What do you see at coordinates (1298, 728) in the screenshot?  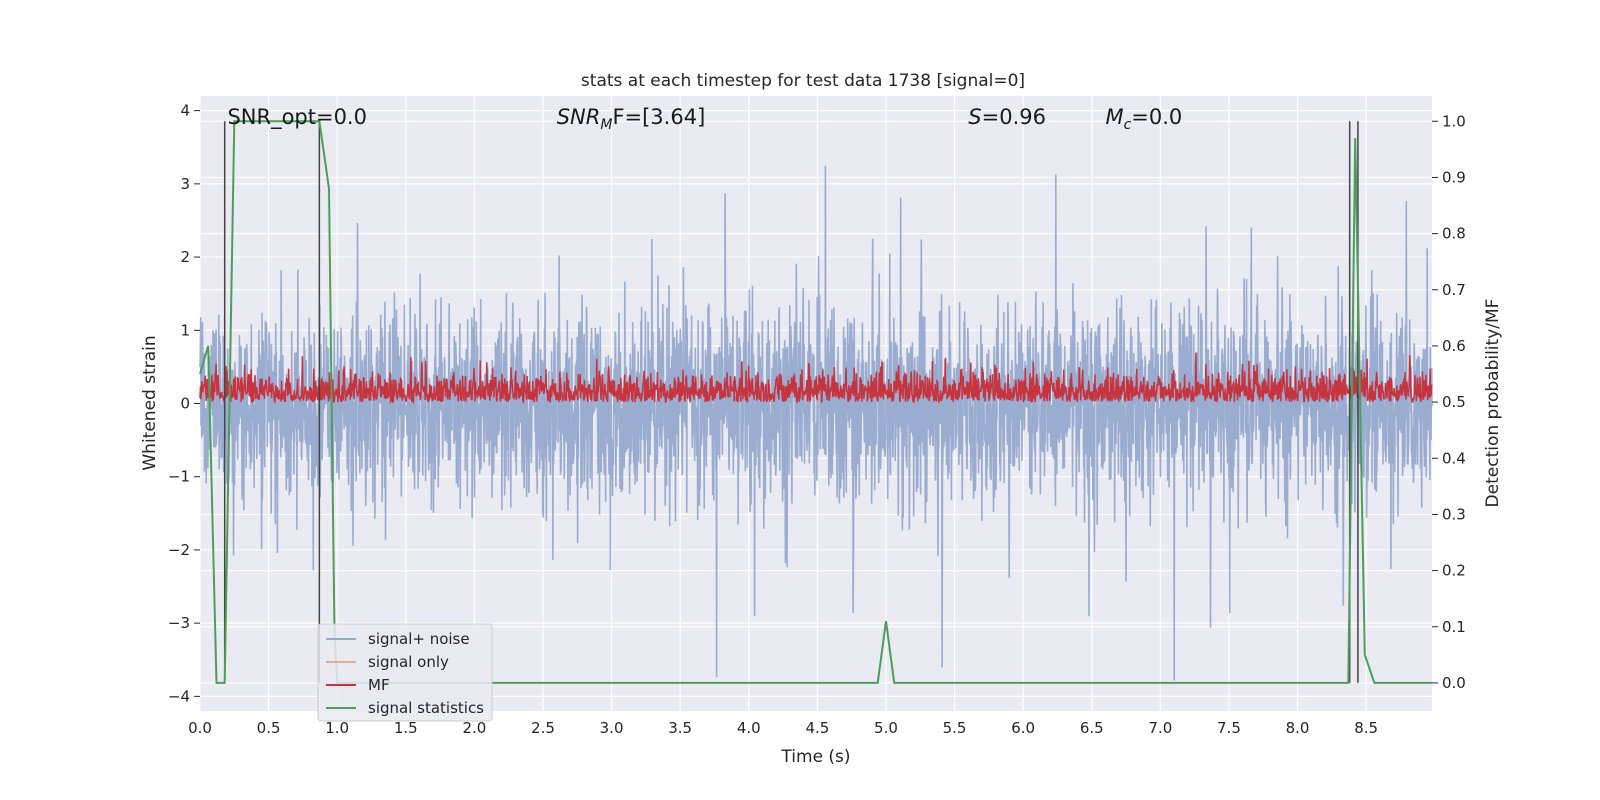 I see `x-tick-label: 8.0` at bounding box center [1298, 728].